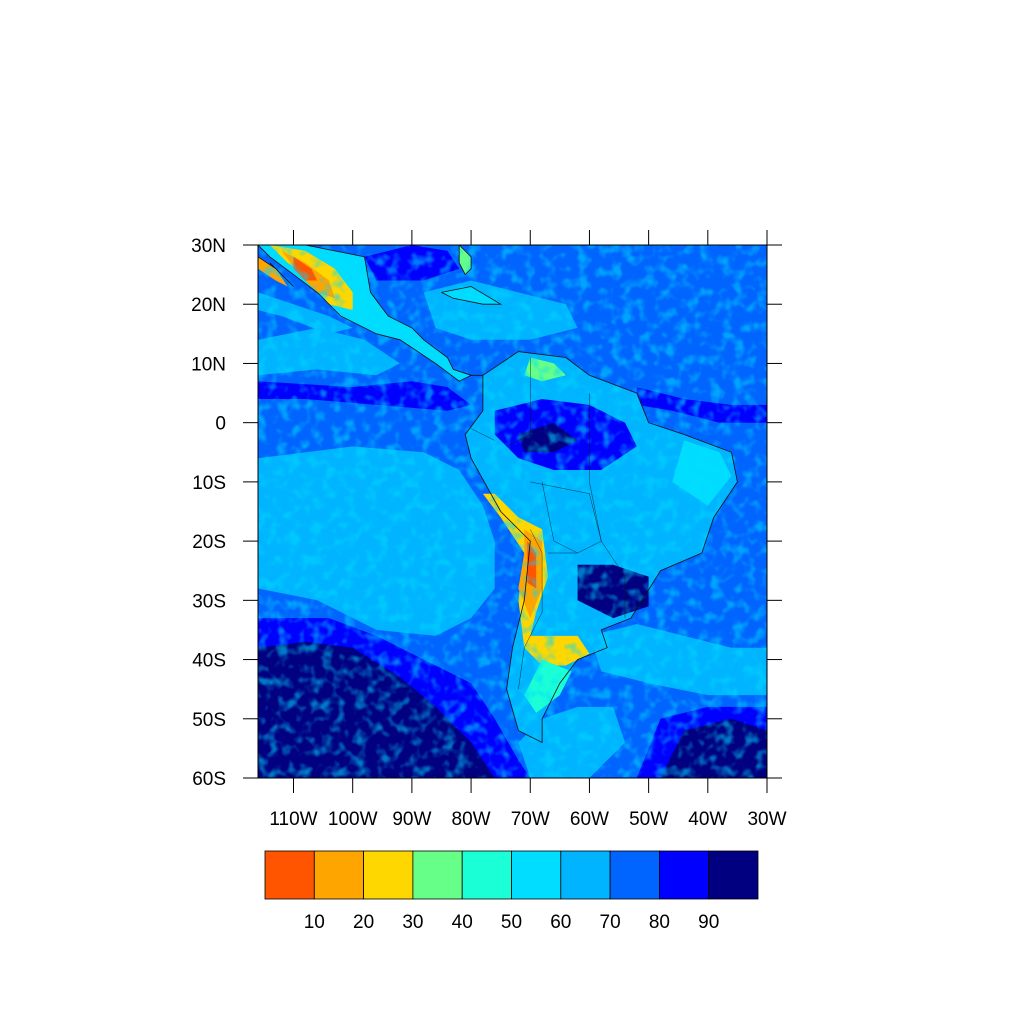  I want to click on colorbar: 10 20 30 40 50 60 70 80 90, so click(511, 891).